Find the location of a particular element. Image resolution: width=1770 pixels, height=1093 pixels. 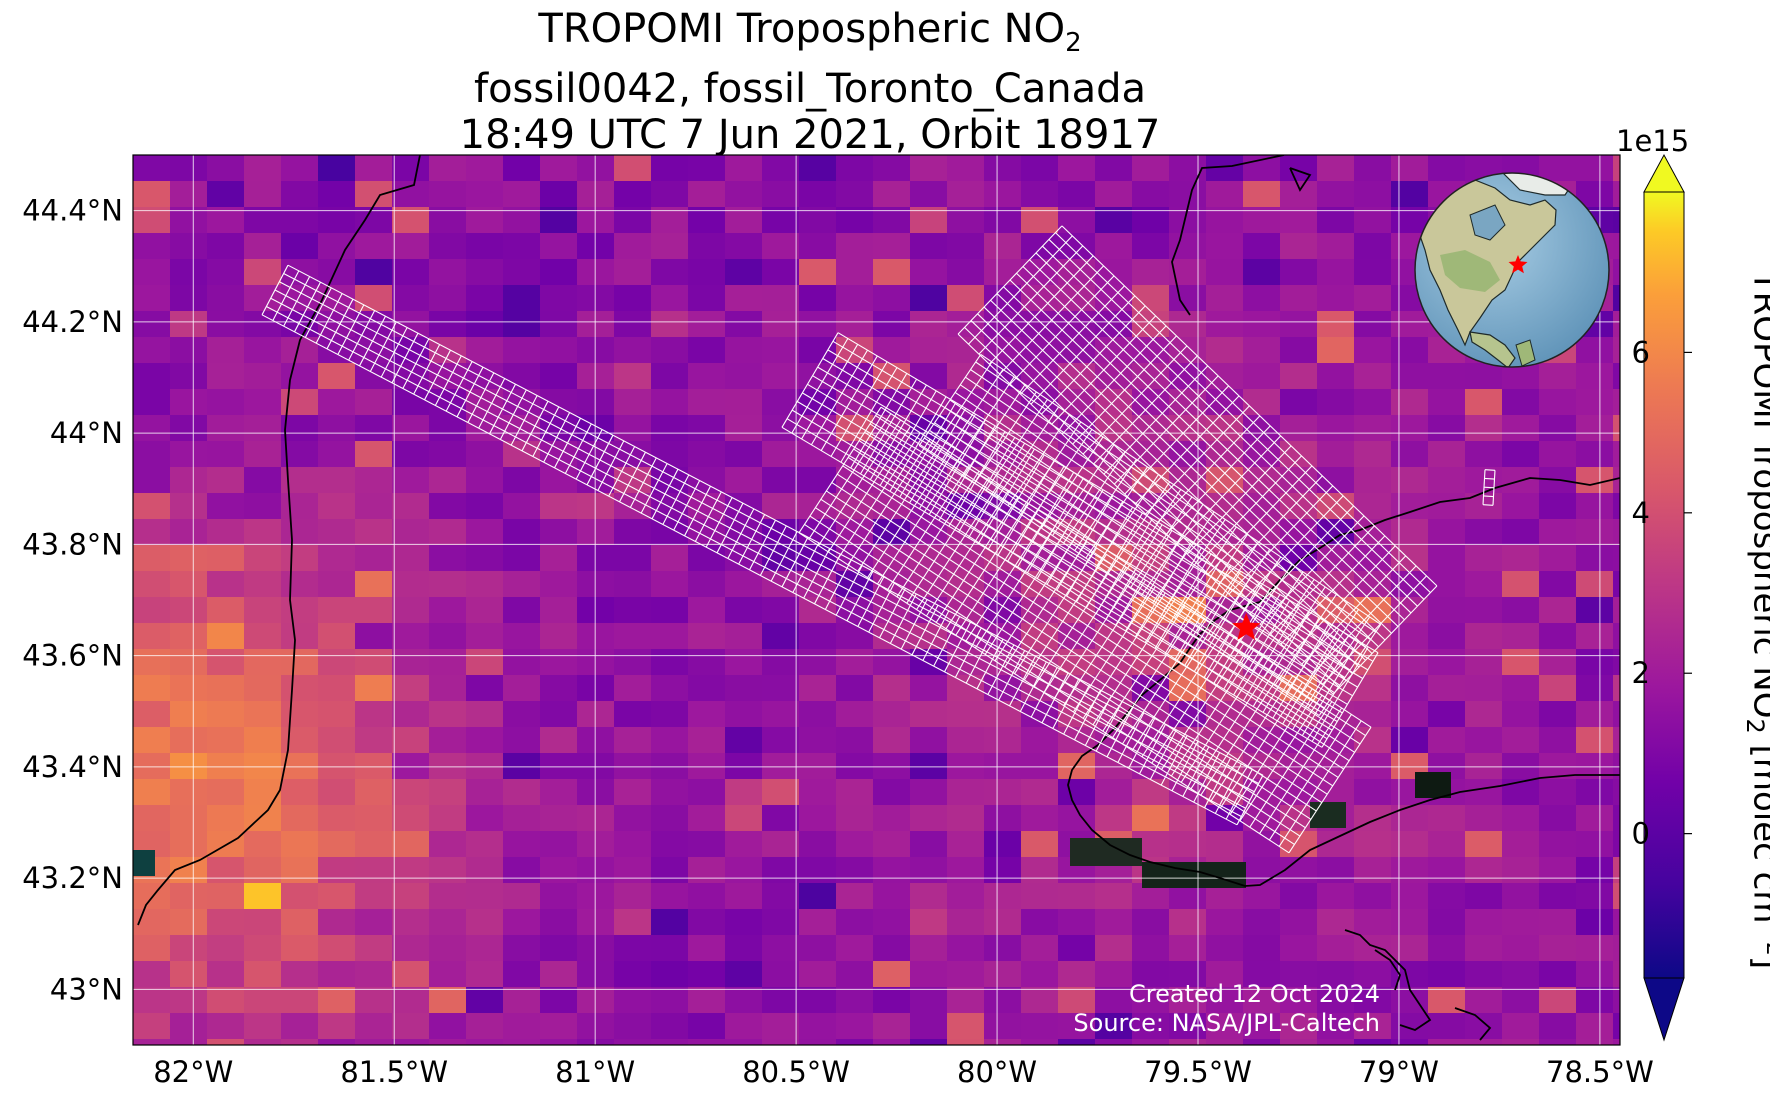

lon-tick-label: 82°W is located at coordinates (193, 1072).